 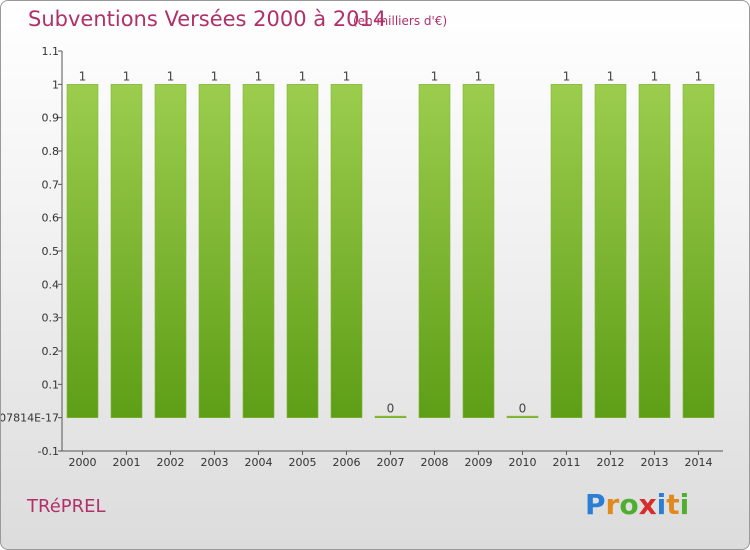 What do you see at coordinates (611, 462) in the screenshot?
I see `x-tick-label: 2012` at bounding box center [611, 462].